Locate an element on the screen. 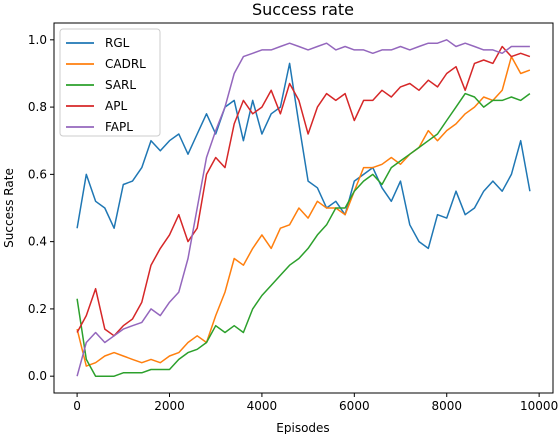 The width and height of the screenshot is (558, 434). x-tick-label: 2000 is located at coordinates (169, 406).